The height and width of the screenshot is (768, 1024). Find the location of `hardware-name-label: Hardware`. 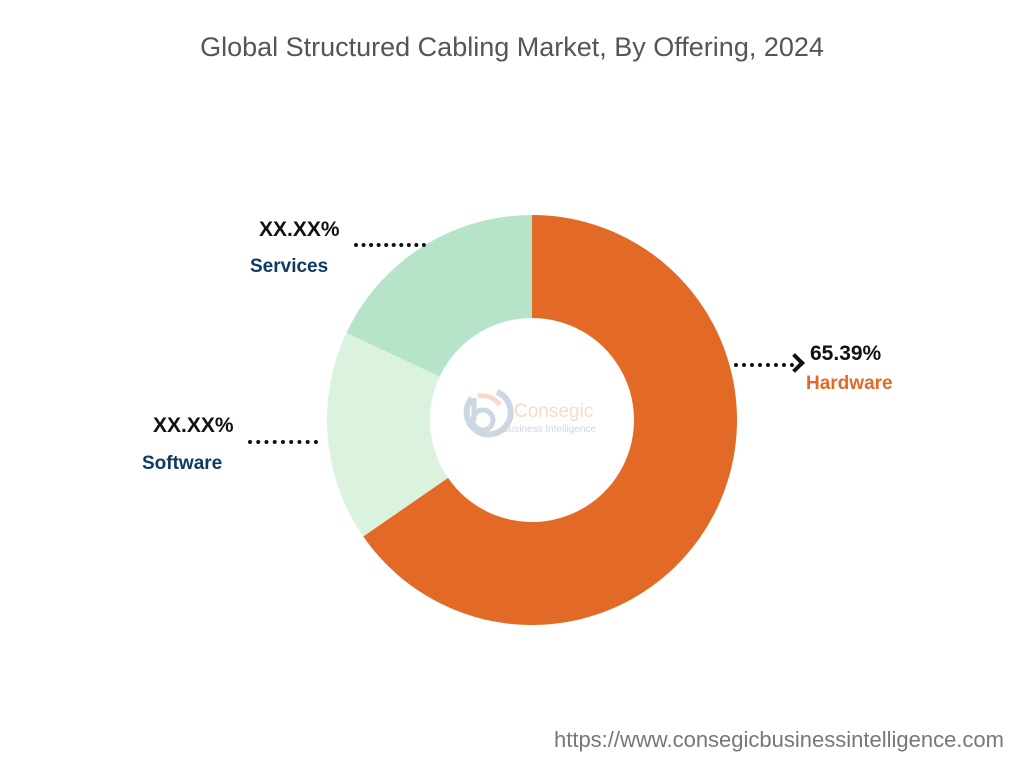

hardware-name-label: Hardware is located at coordinates (849, 383).